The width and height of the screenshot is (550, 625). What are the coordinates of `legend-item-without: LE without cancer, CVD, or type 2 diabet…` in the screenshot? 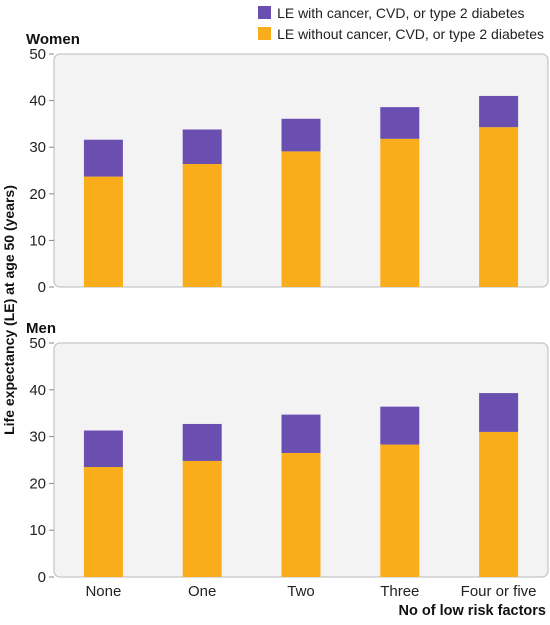 It's located at (401, 33).